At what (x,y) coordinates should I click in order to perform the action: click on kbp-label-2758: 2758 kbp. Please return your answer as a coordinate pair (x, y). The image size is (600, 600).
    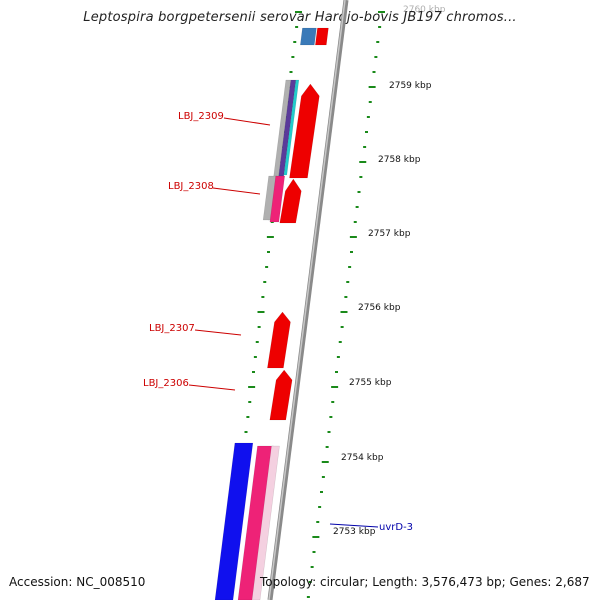
    Looking at the image, I should click on (399, 160).